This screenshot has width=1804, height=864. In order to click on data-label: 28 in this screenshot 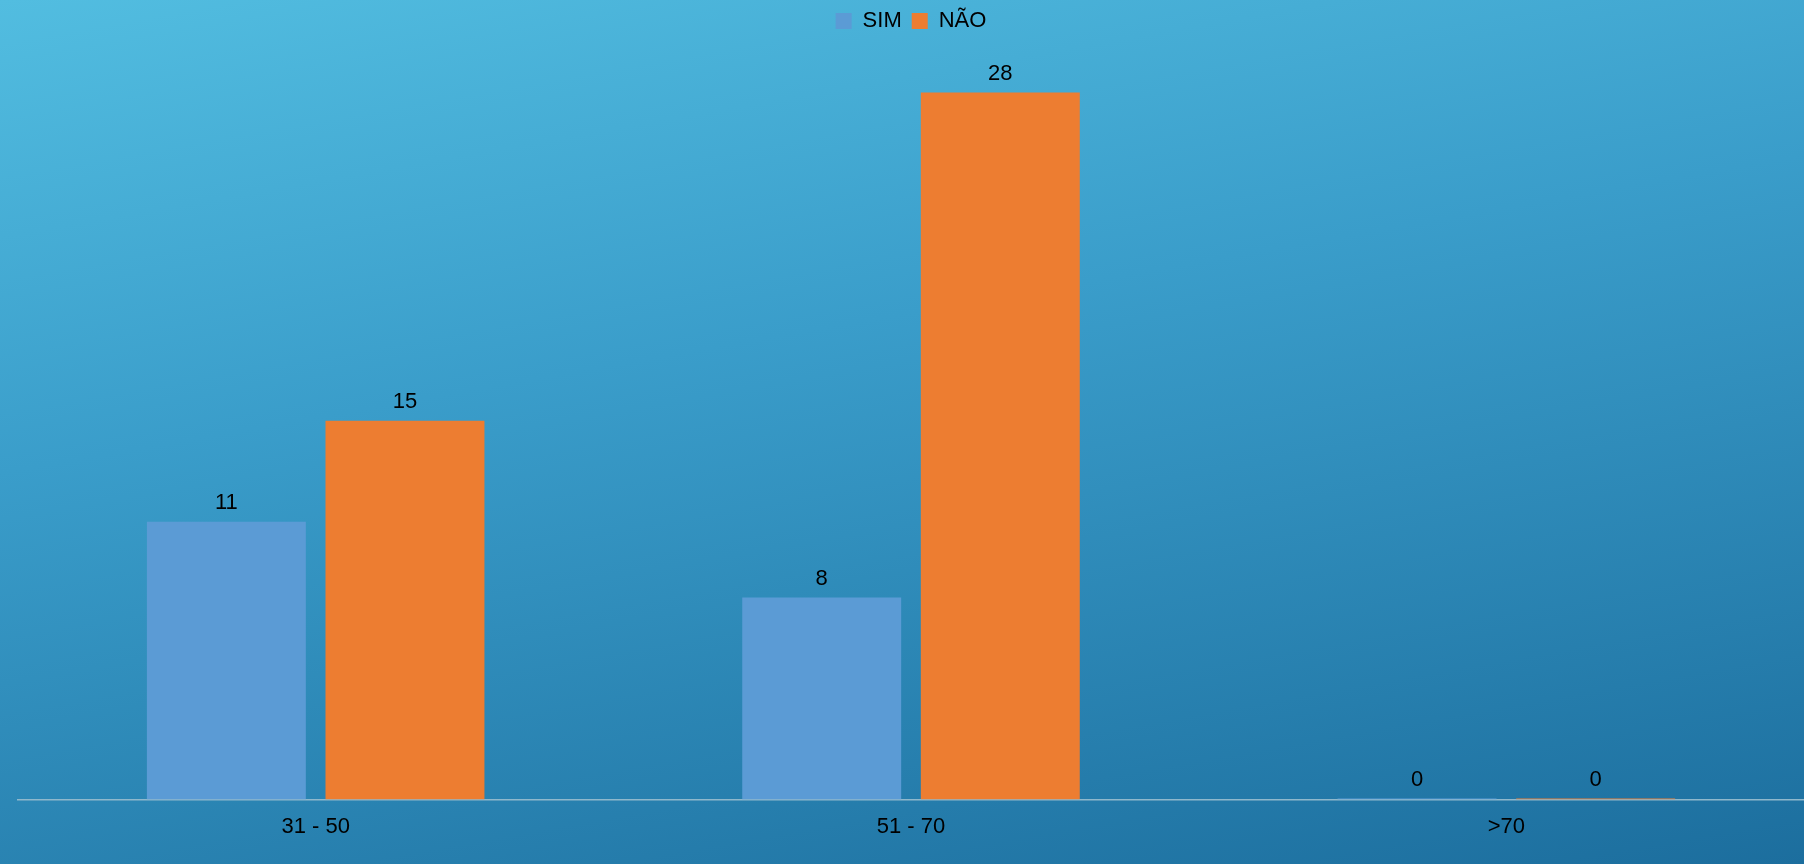, I will do `click(1000, 72)`.